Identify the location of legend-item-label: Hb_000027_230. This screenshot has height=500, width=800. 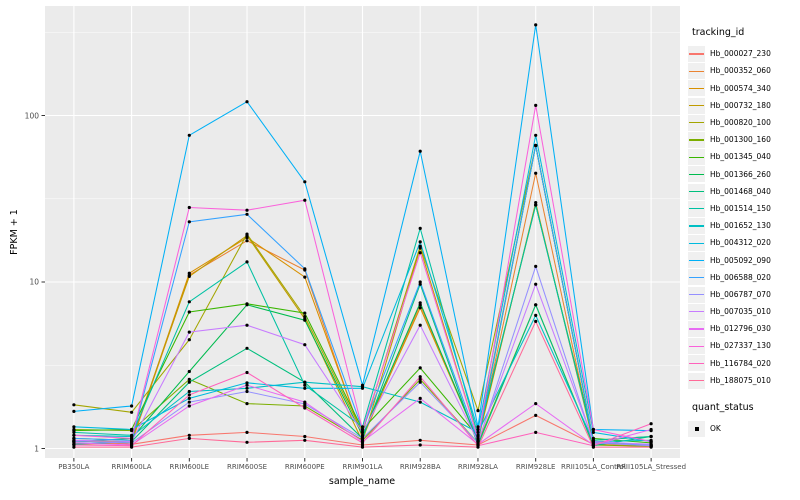
(740, 54).